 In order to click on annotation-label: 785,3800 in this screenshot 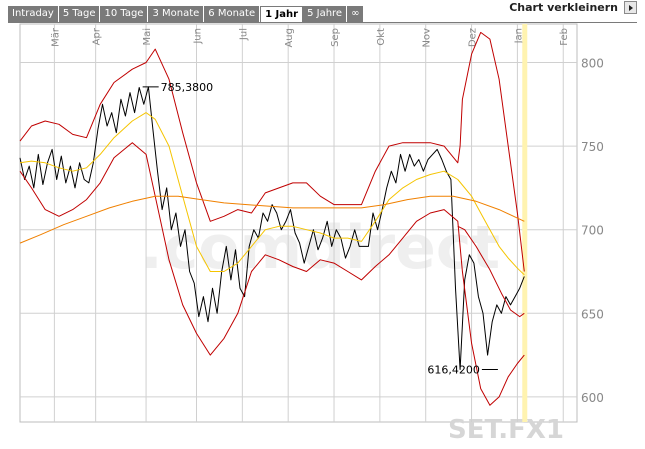, I will do `click(187, 87)`.